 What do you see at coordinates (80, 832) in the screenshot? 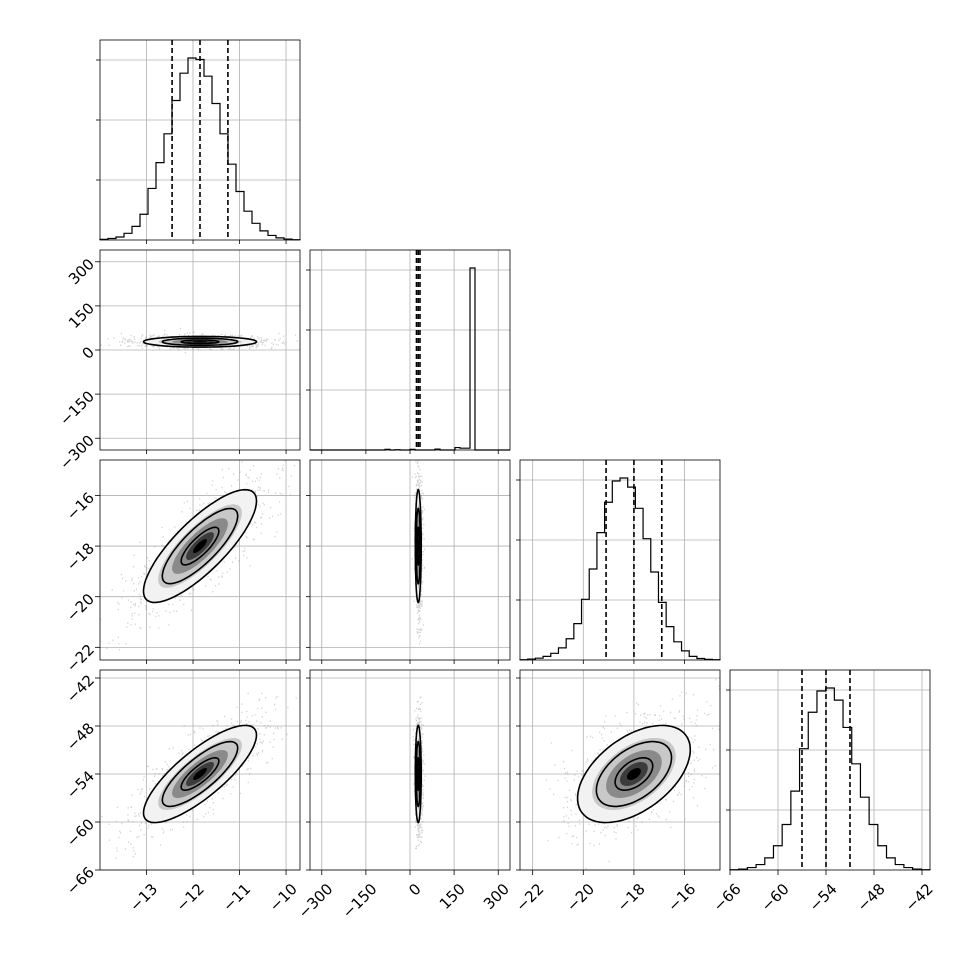
I see `y-tick-label-4-1: −60` at bounding box center [80, 832].